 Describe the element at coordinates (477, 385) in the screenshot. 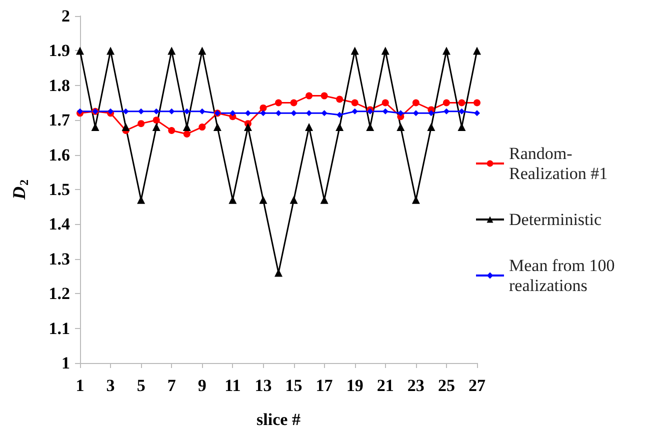

I see `x-tick-label: 27` at that location.